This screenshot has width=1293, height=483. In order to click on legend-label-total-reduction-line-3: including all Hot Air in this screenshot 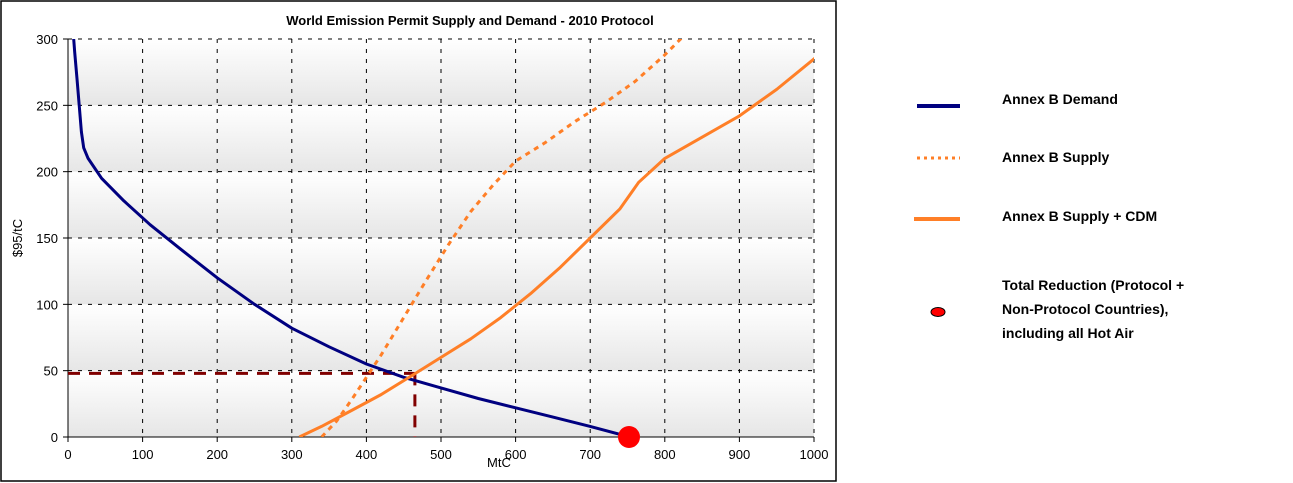, I will do `click(1068, 333)`.